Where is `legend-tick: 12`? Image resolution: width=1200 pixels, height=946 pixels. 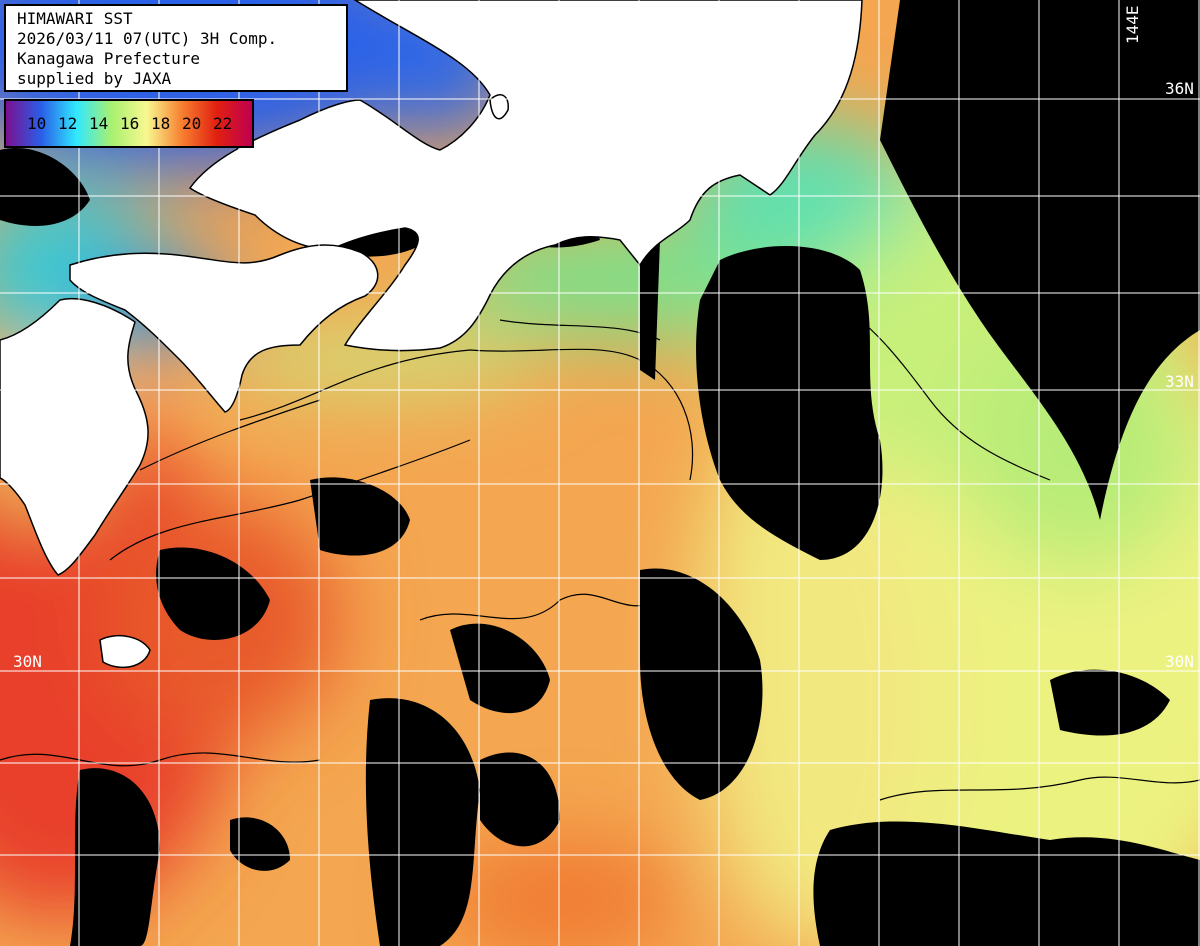
legend-tick: 12 is located at coordinates (68, 123).